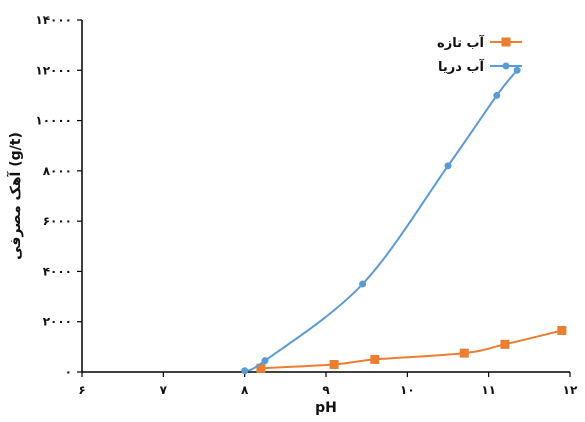  Describe the element at coordinates (326, 408) in the screenshot. I see `x-axis-title: pH` at that location.